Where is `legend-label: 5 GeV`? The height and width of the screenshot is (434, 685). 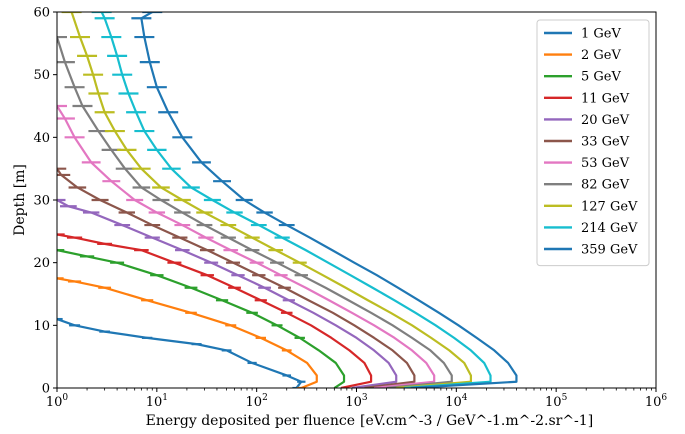 legend-label: 5 GeV is located at coordinates (601, 77).